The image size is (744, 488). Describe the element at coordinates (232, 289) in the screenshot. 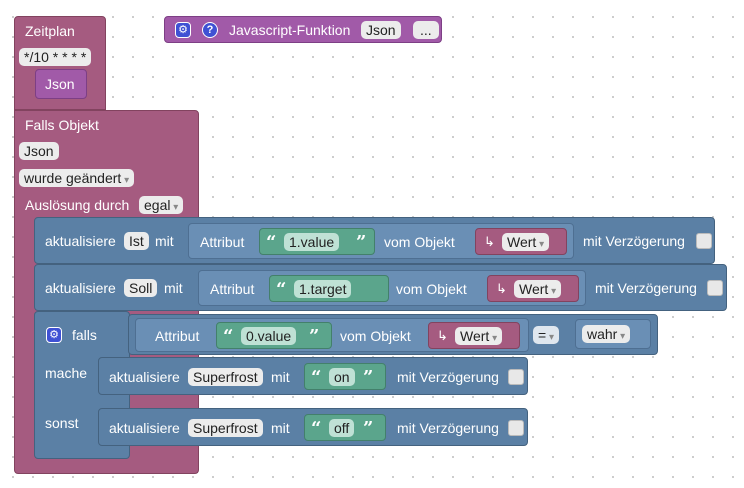

I see `attr-soll-label: Attribut` at that location.